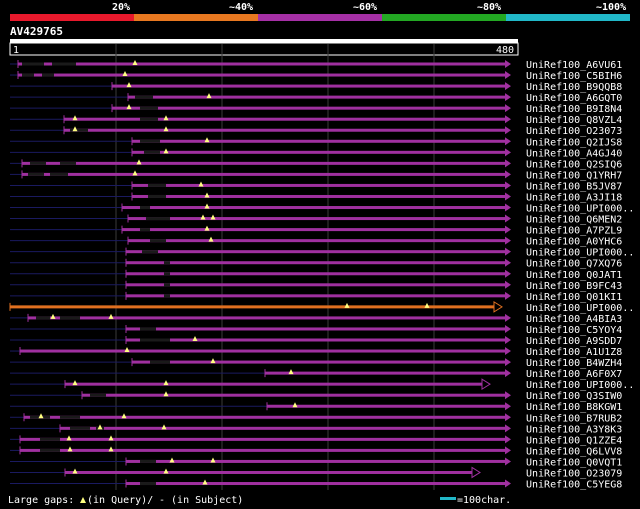  I want to click on legend-segment, so click(444, 17).